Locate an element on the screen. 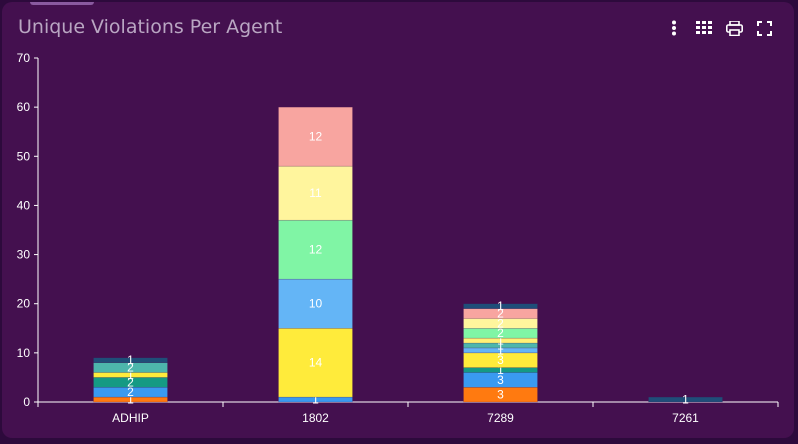 The width and height of the screenshot is (798, 444). grid-view-icon is located at coordinates (704, 28).